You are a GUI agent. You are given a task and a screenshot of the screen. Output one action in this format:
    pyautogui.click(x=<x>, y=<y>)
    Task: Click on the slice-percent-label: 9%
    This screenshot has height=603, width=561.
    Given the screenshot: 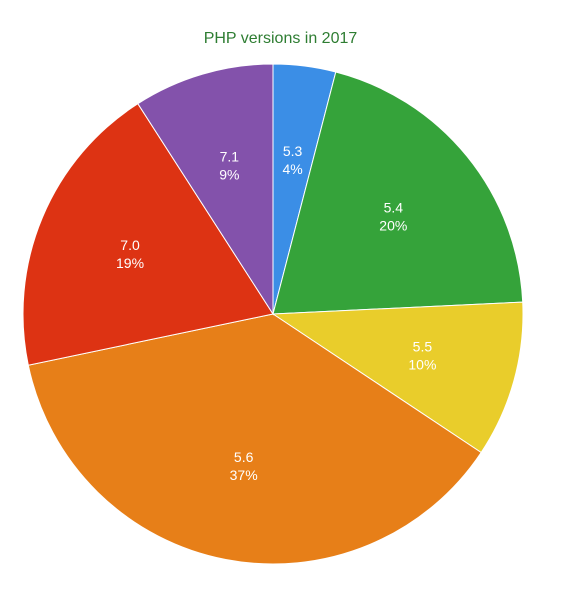 What is the action you would take?
    pyautogui.click(x=229, y=174)
    